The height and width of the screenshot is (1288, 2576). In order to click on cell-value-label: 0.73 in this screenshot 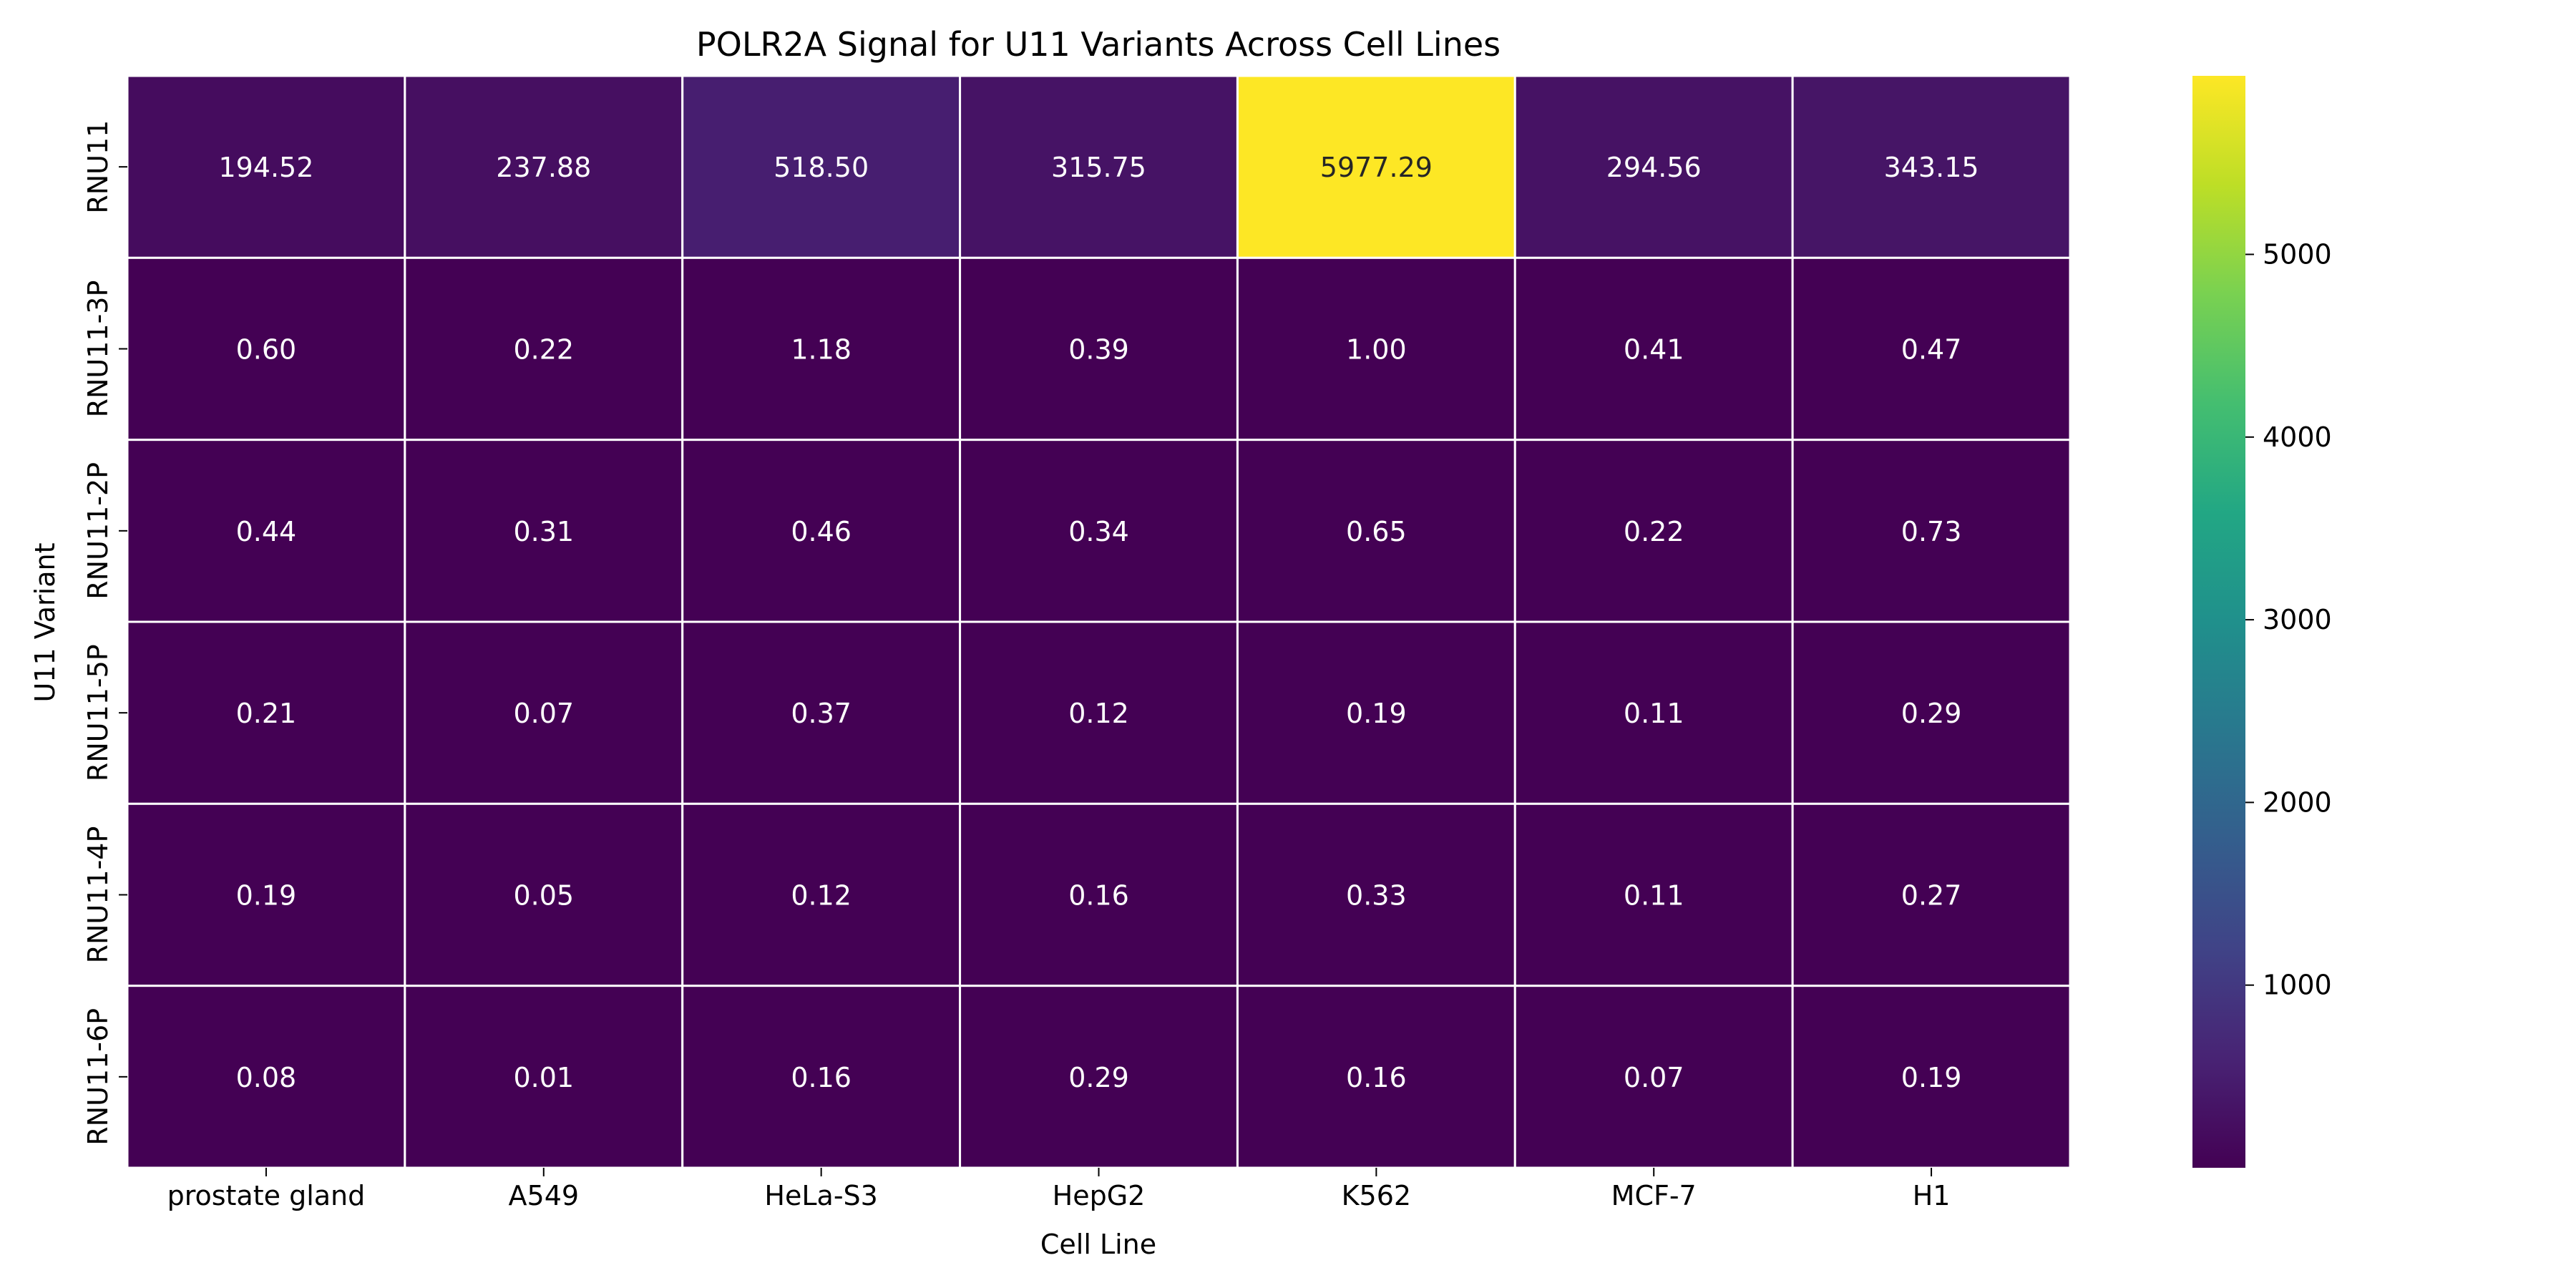, I will do `click(1931, 531)`.